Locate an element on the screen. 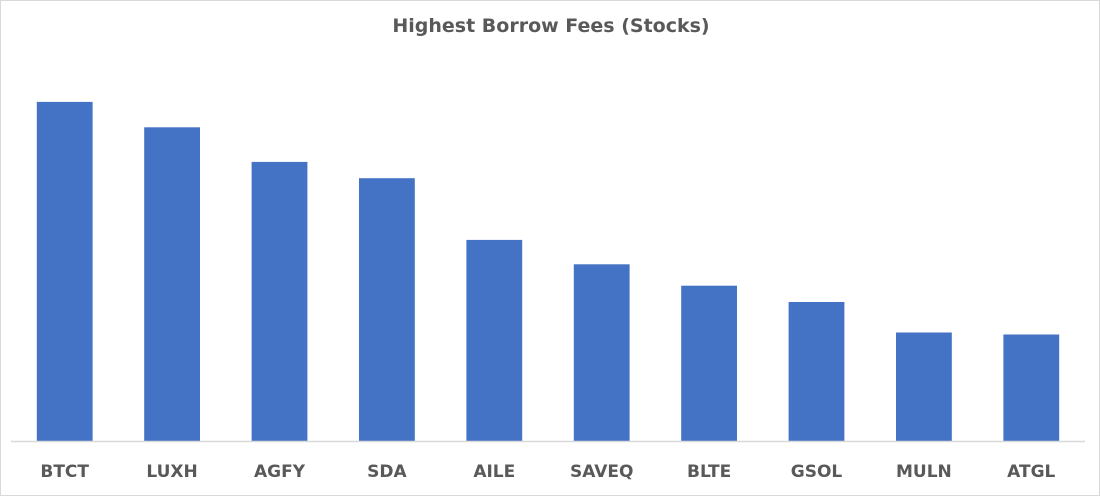 This screenshot has height=496, width=1100. bar-sda is located at coordinates (387, 309).